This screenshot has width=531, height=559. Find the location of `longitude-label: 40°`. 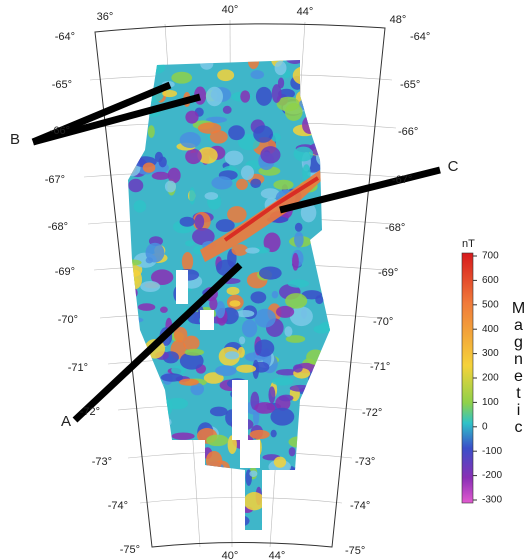

longitude-label: 40° is located at coordinates (230, 554).